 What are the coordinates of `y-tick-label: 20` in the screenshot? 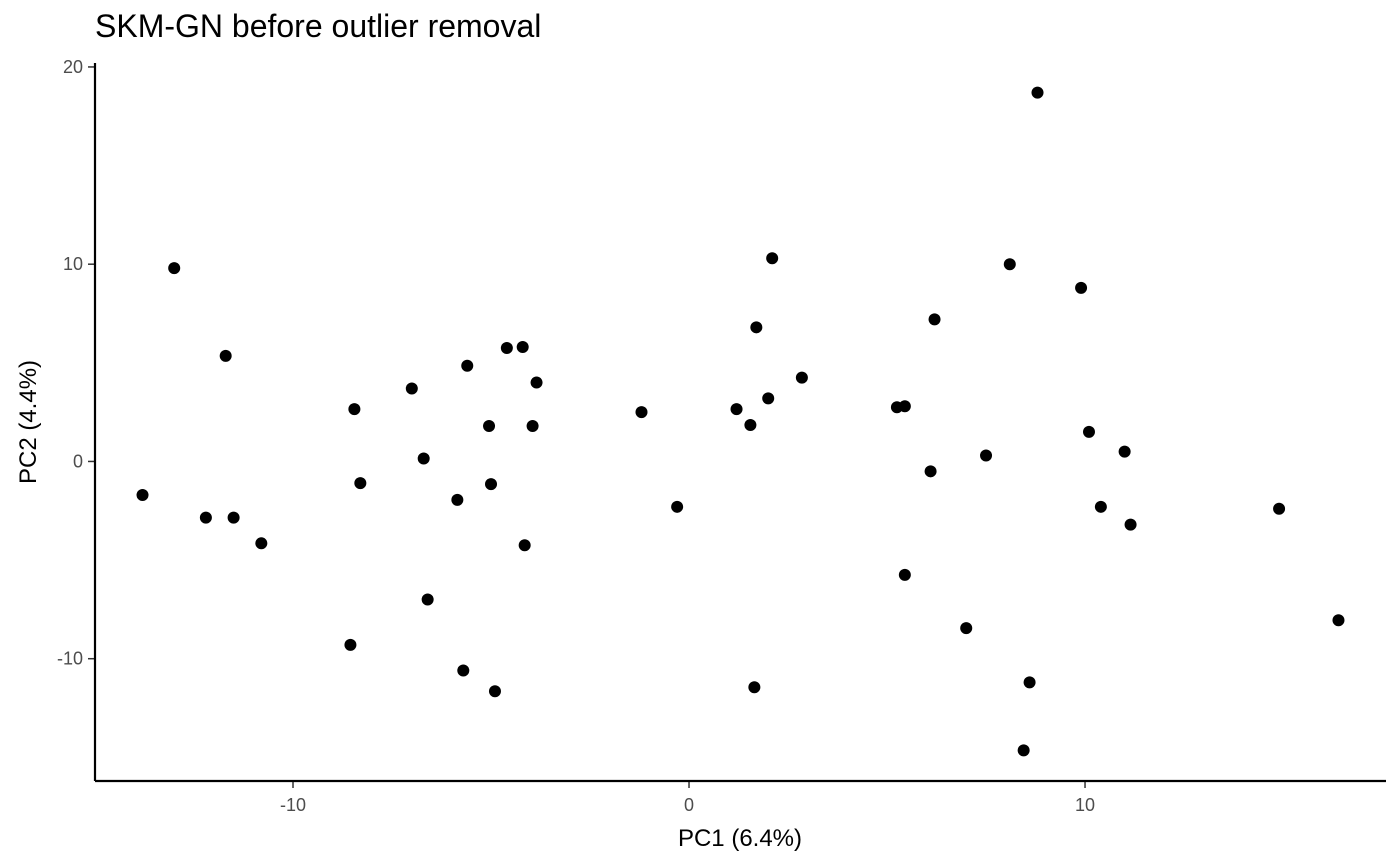 It's located at (73, 67).